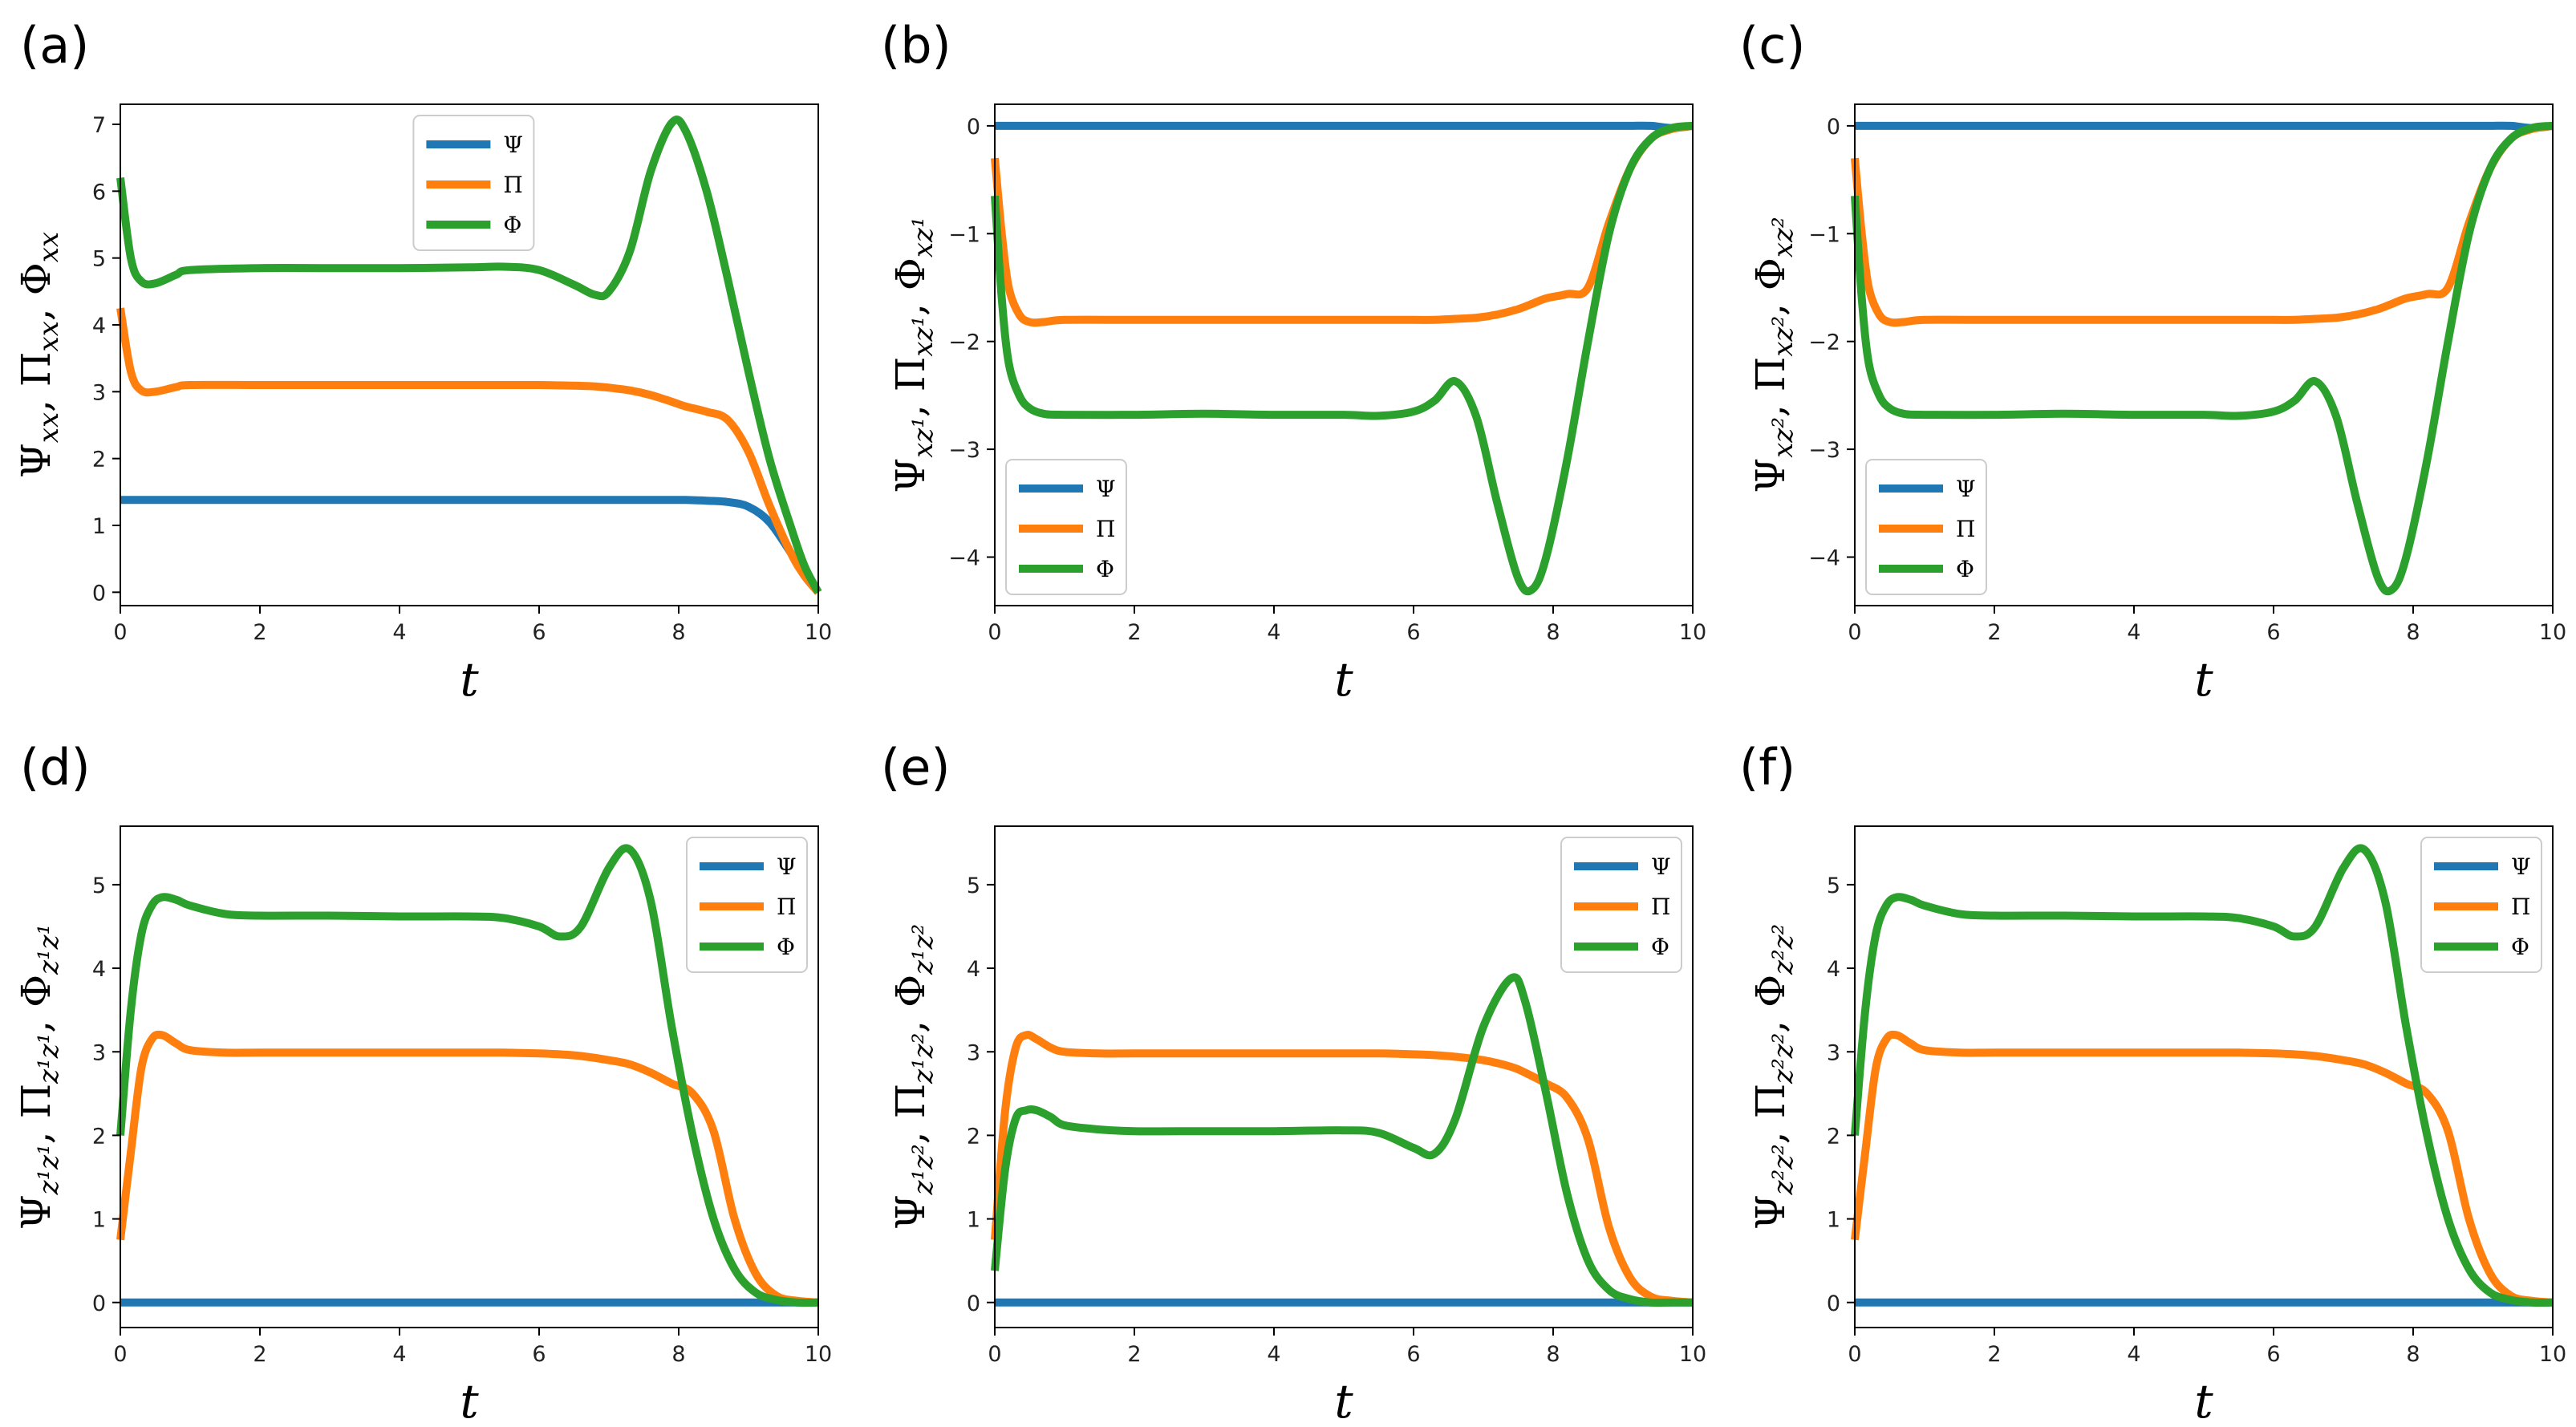 Image resolution: width=2576 pixels, height=1427 pixels. Describe the element at coordinates (913, 1077) in the screenshot. I see `y-axis-label: Ψz¹z², Πz¹z², Φz¹z²` at that location.